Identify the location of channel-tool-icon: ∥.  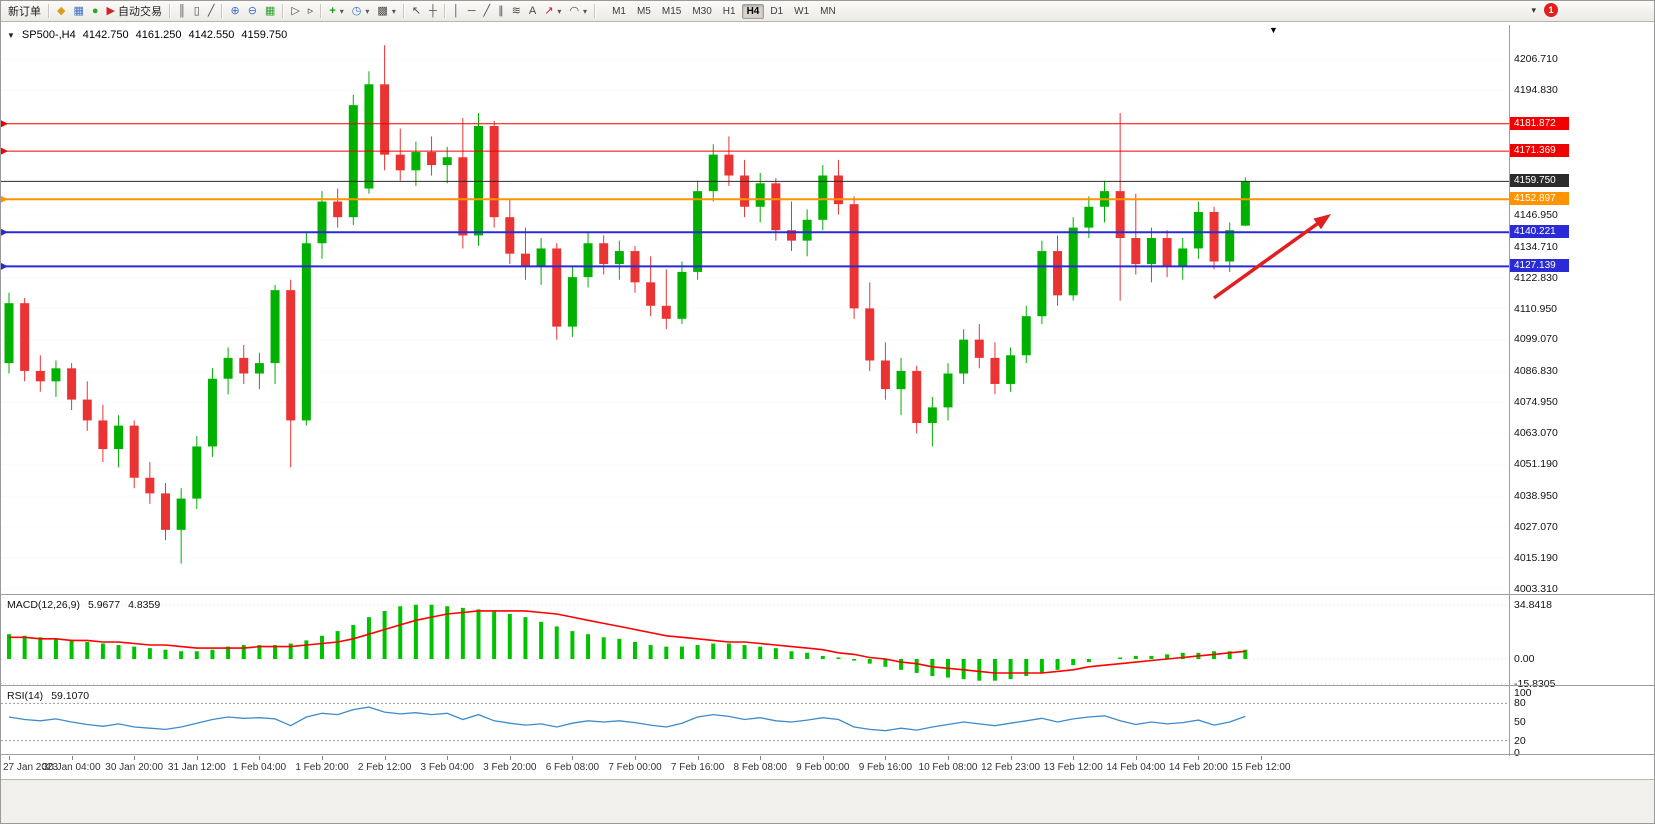
(501, 10).